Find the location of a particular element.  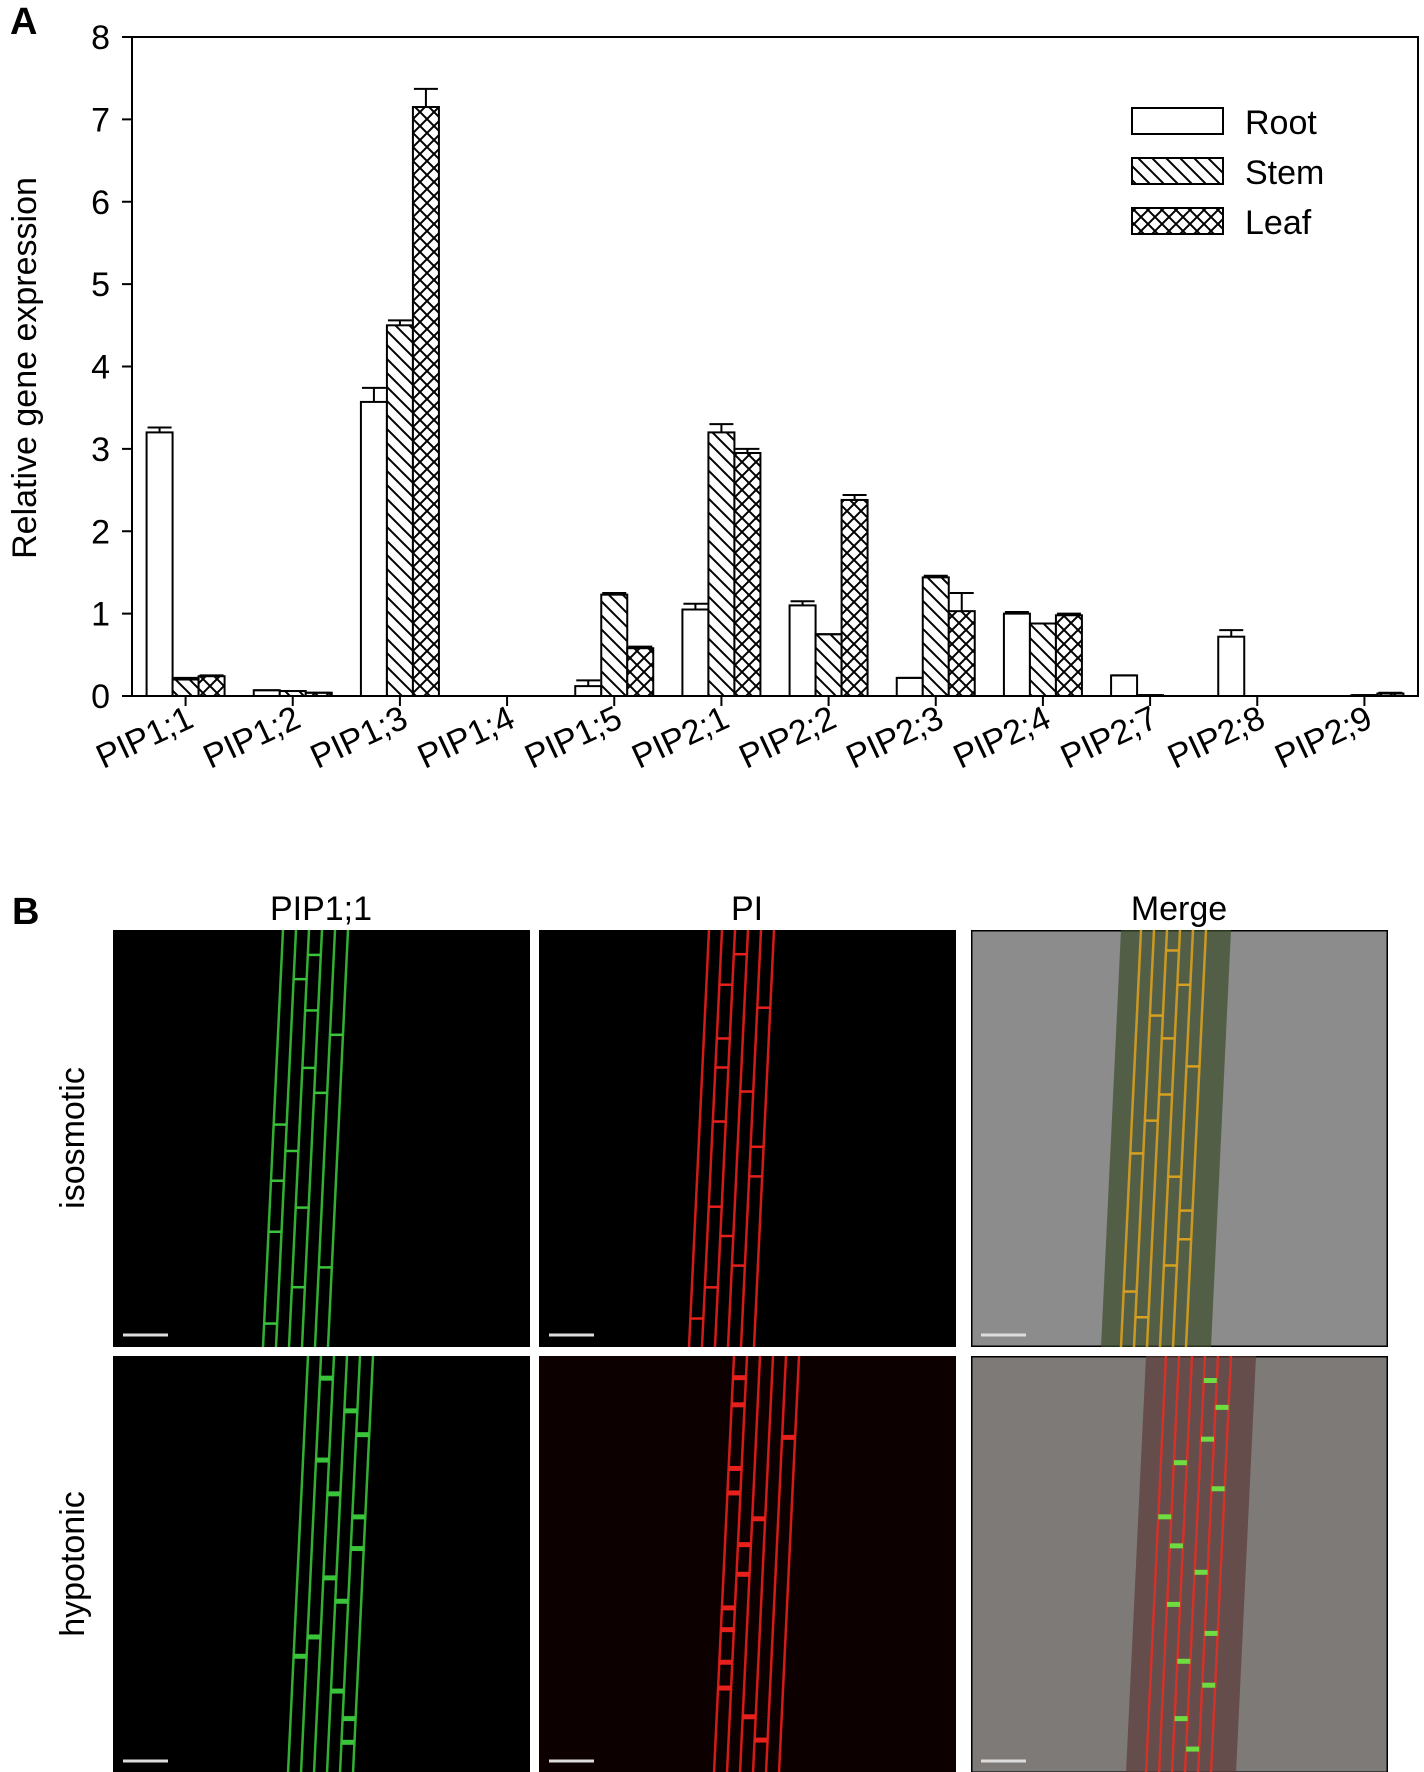

legend-label: Stem is located at coordinates (1284, 173).